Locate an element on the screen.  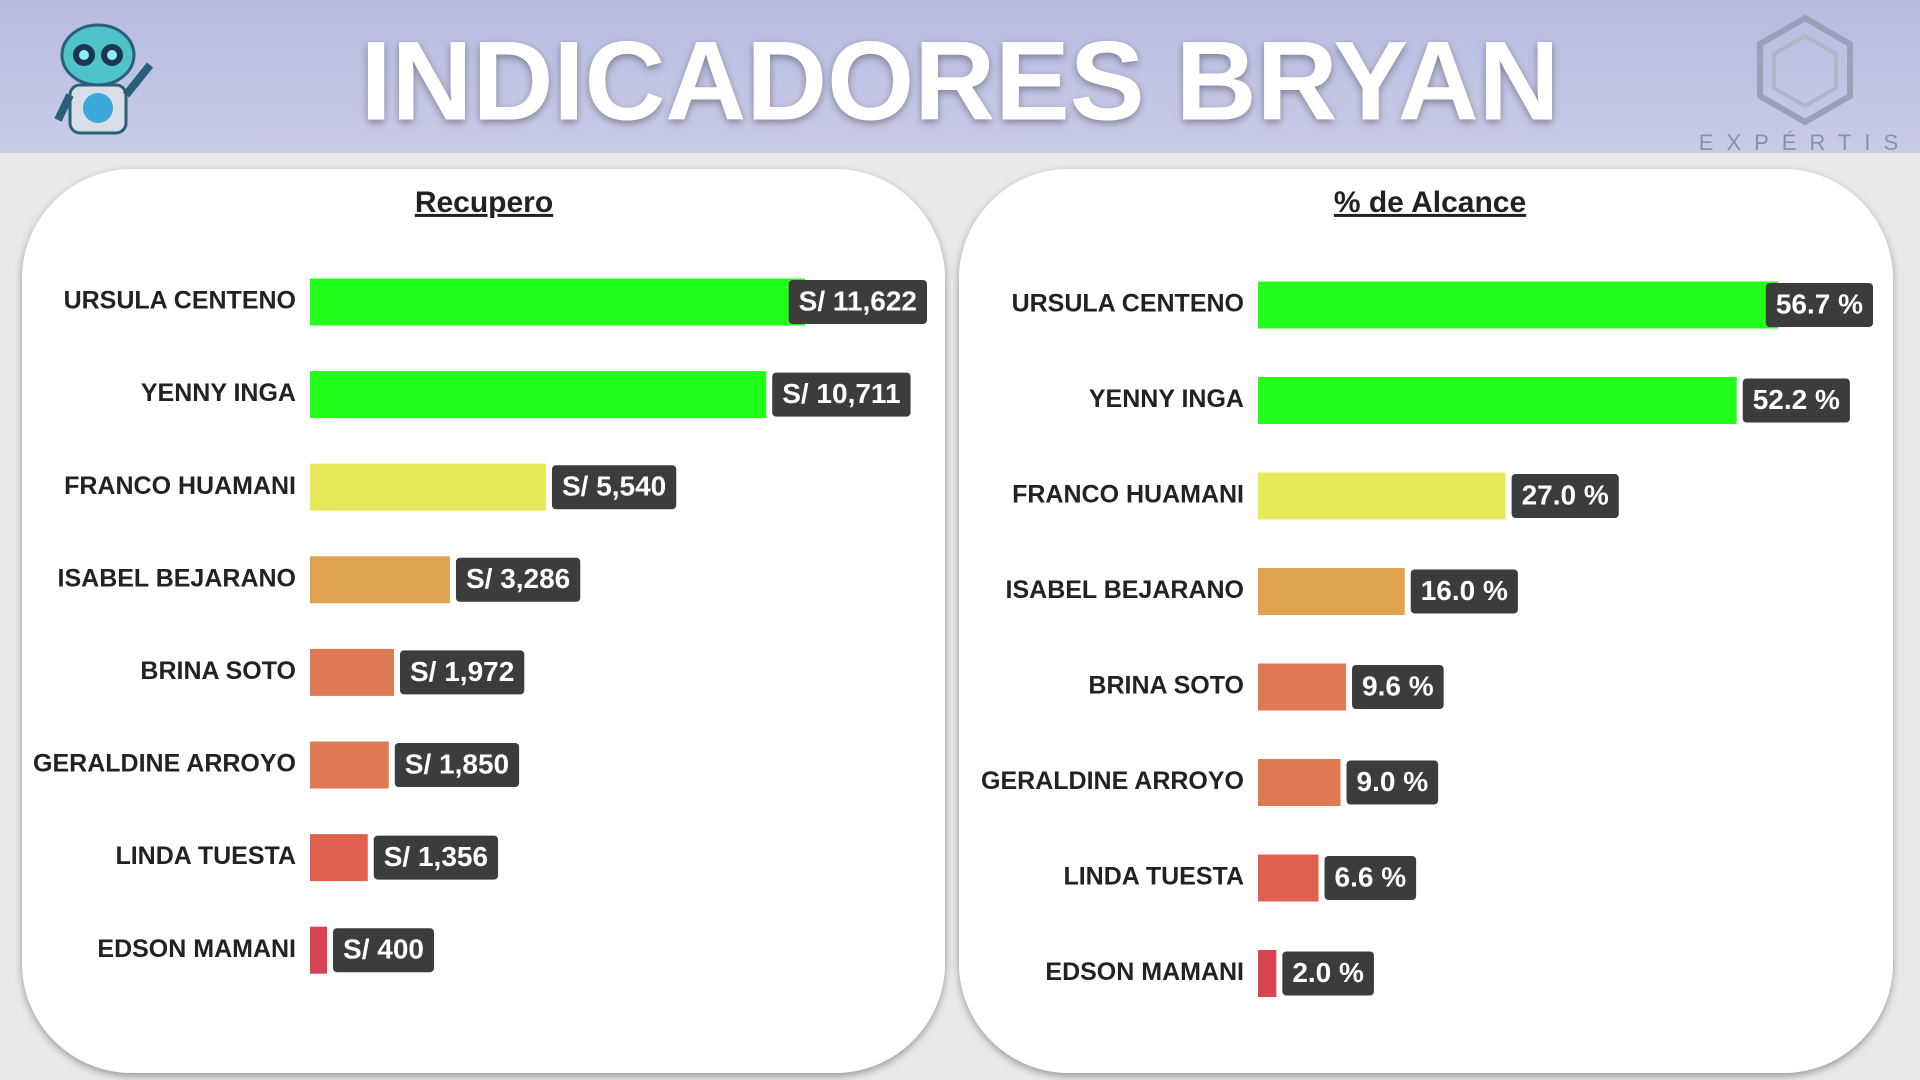
value-label: 9.6 % is located at coordinates (1398, 685).